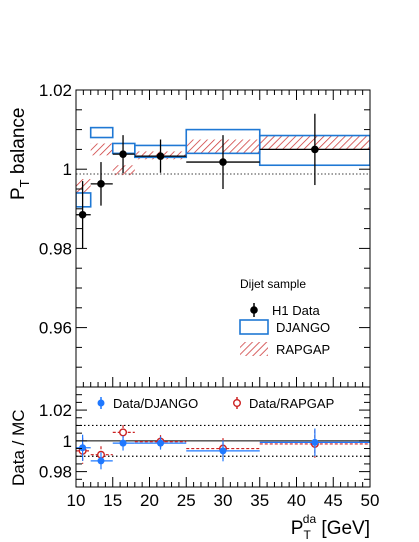 Image resolution: width=419 pixels, height=542 pixels. I want to click on legend-django-swatch, so click(254, 327).